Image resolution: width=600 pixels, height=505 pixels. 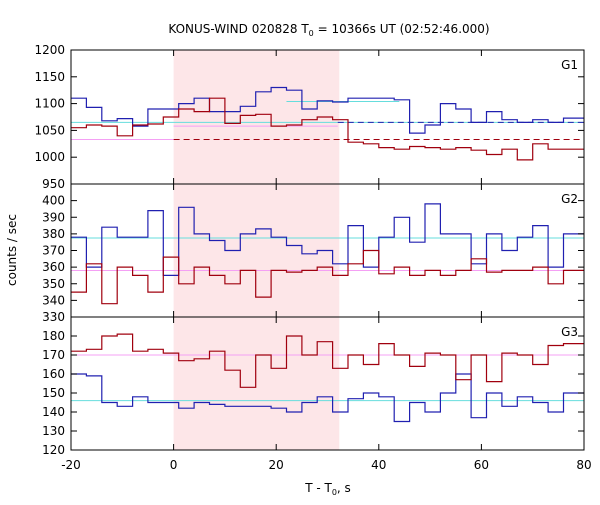 I want to click on x-tick-label-60: 60, so click(x=481, y=465).